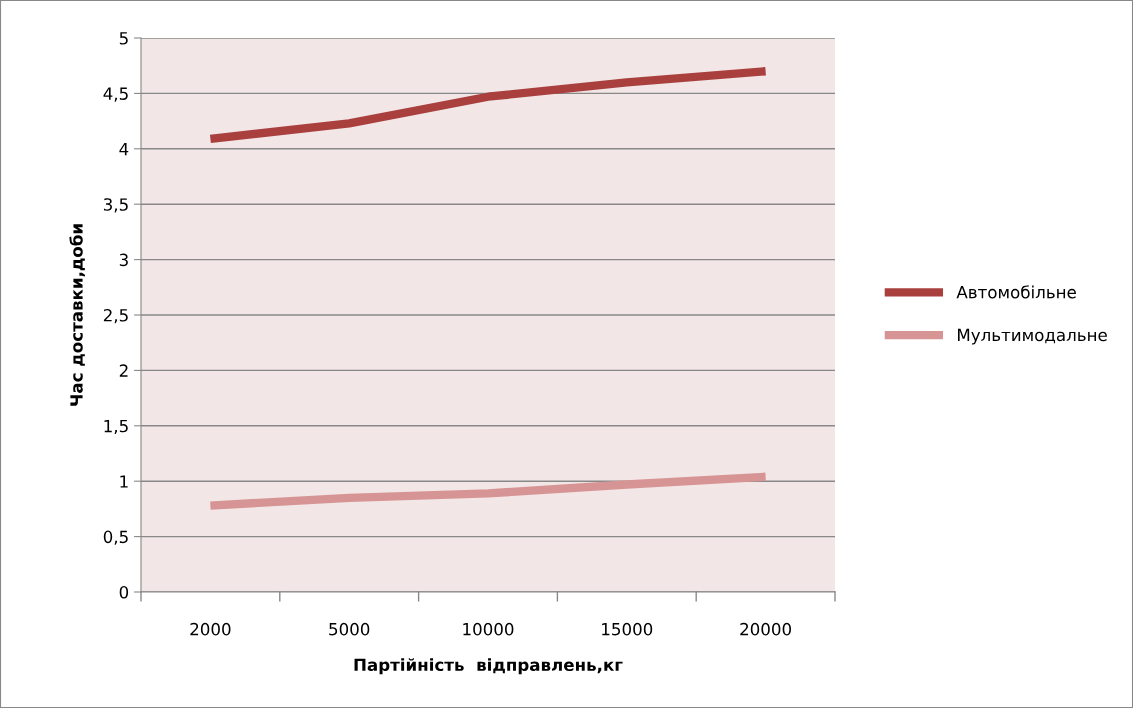  Describe the element at coordinates (124, 592) in the screenshot. I see `y-tick-label: 0` at that location.